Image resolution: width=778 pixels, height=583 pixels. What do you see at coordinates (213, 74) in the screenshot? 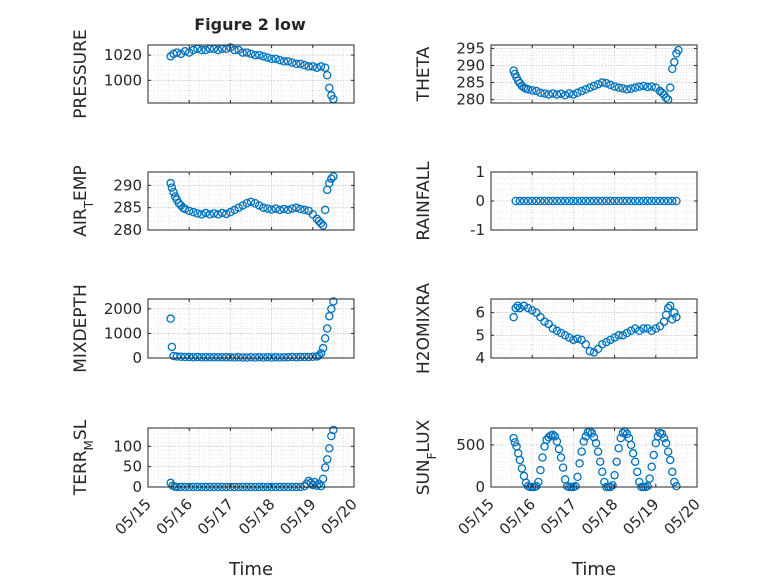
I see `subplot-1: 1000 1020 PRESSURE` at bounding box center [213, 74].